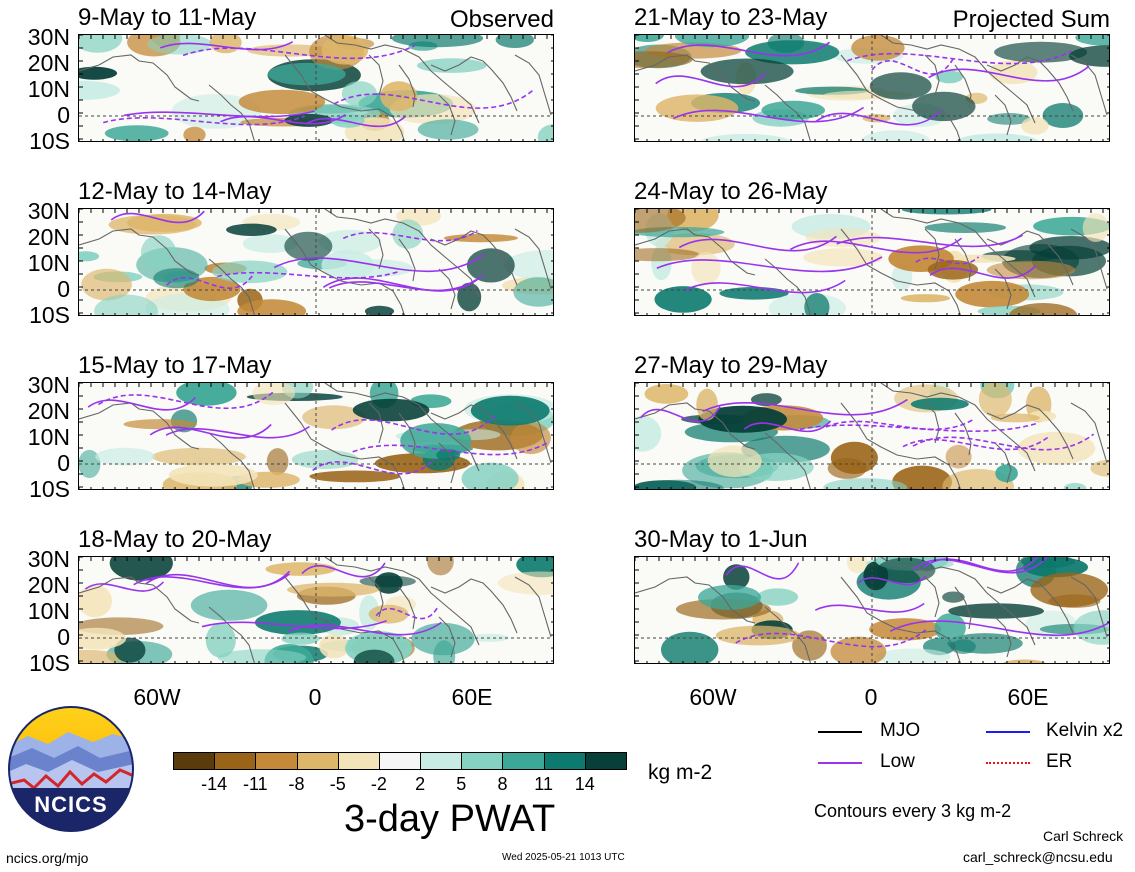 The image size is (1135, 872). What do you see at coordinates (1008, 763) in the screenshot?
I see `legend-line-er` at bounding box center [1008, 763].